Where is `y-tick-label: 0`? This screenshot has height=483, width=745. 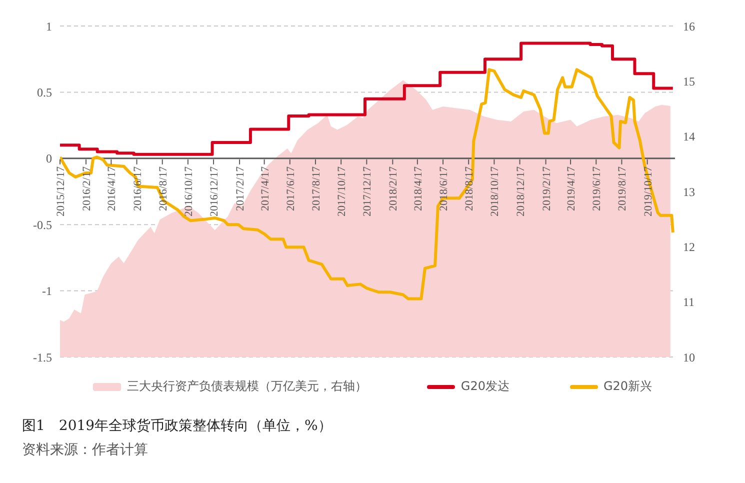 y-tick-label: 0 is located at coordinates (49, 159).